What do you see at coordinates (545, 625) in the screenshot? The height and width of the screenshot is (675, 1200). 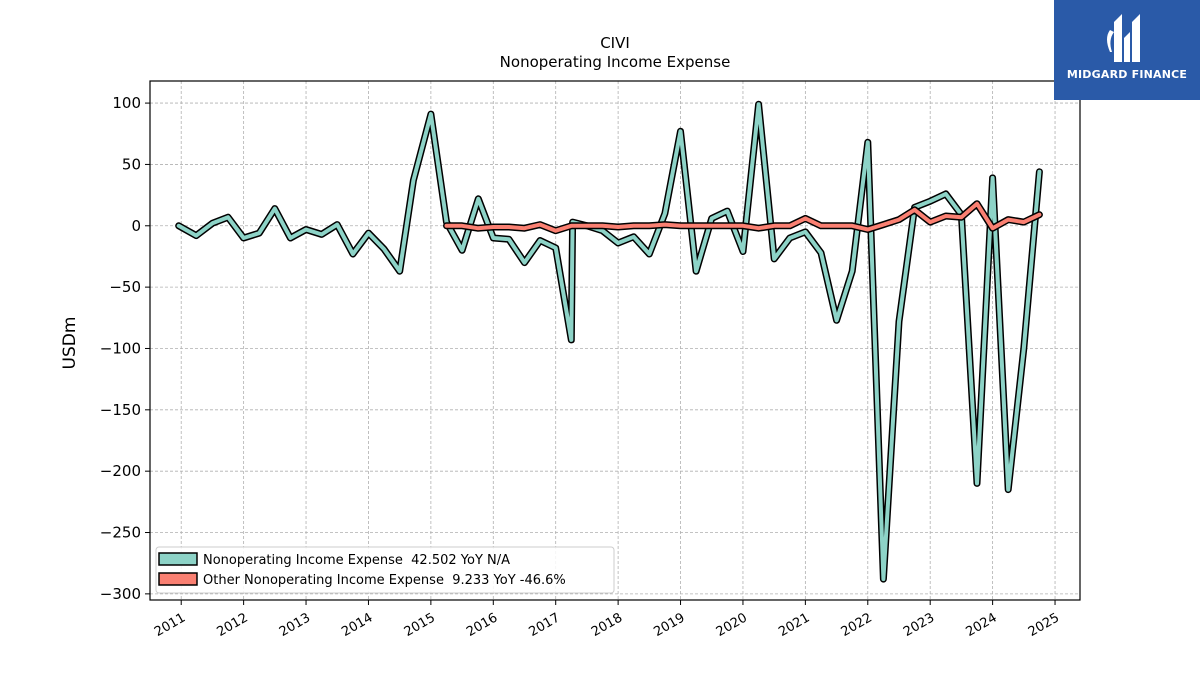 I see `x-tick-label: 2017` at bounding box center [545, 625].